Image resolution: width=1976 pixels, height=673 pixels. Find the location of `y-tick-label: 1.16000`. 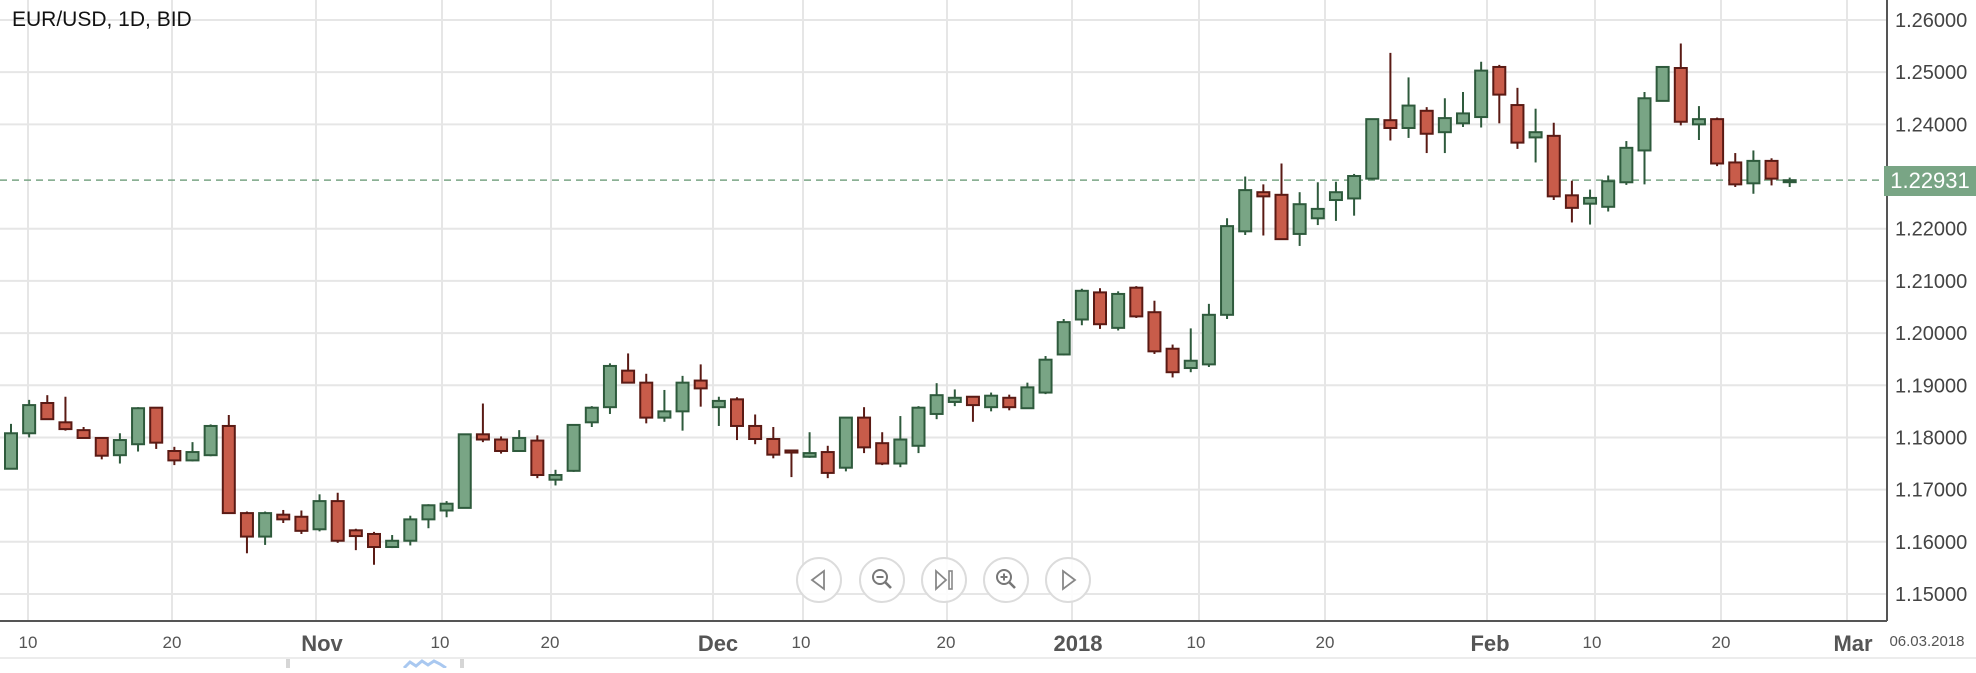

y-tick-label: 1.16000 is located at coordinates (1931, 543).